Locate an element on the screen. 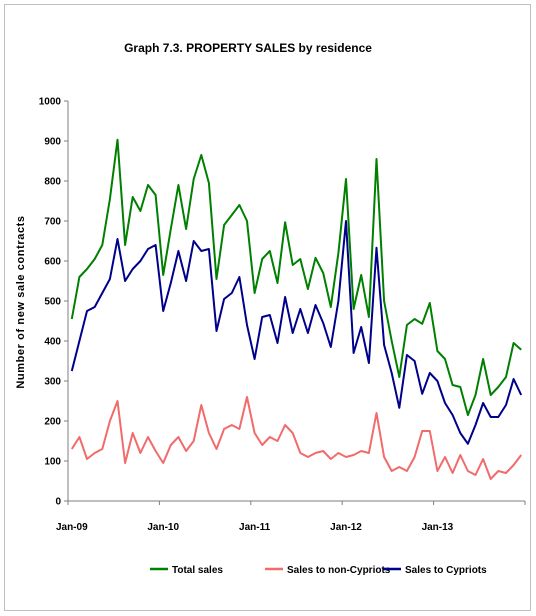  y-tick-label: 1000 is located at coordinates (50, 102).